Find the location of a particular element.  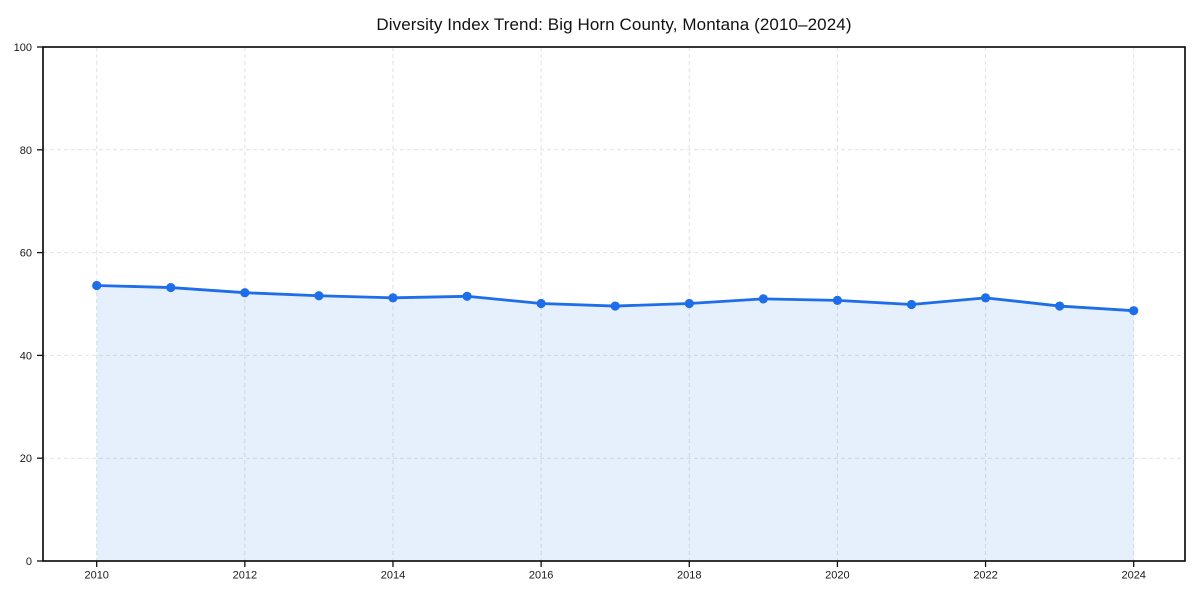

x-tick-label: 2016 is located at coordinates (541, 576).